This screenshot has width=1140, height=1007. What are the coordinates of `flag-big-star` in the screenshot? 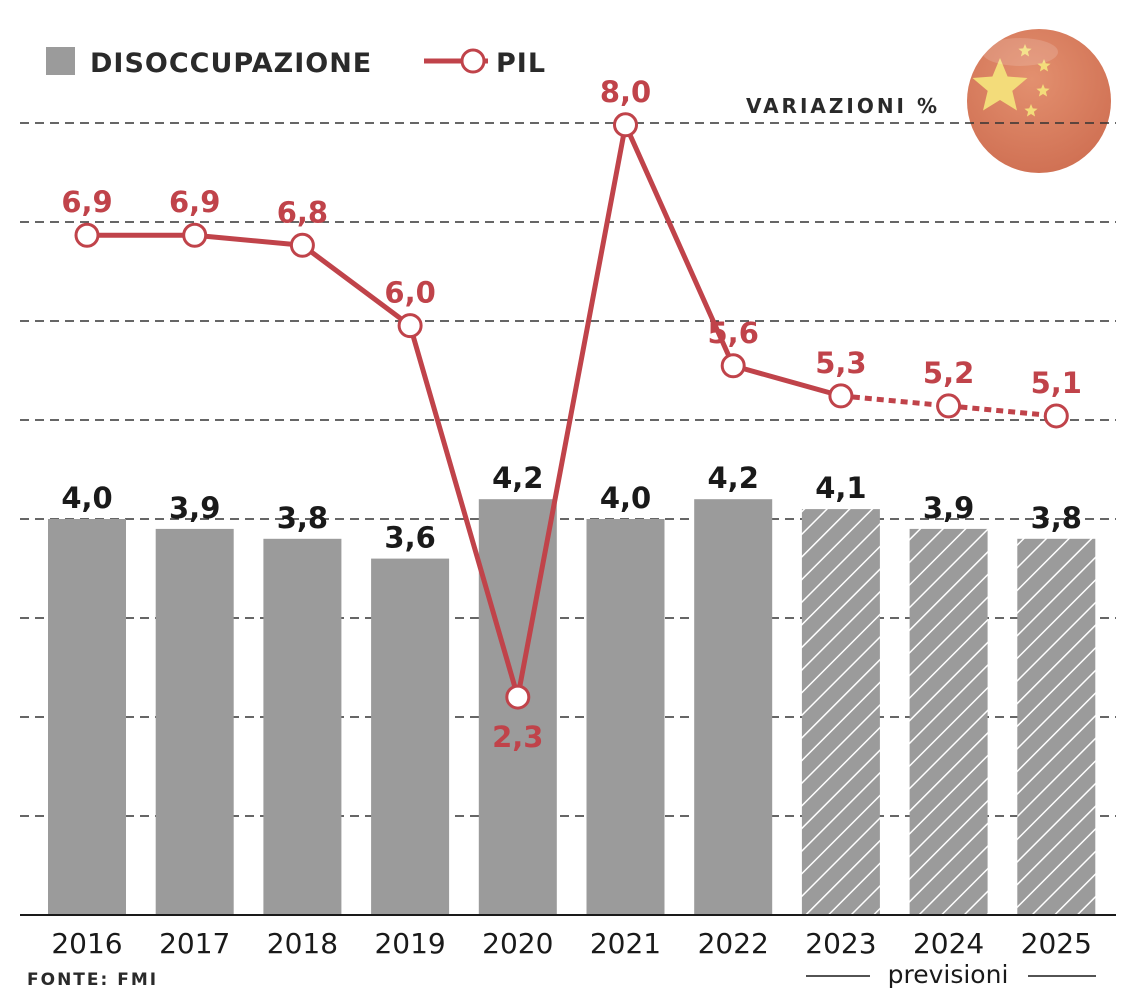 It's located at (1000, 84).